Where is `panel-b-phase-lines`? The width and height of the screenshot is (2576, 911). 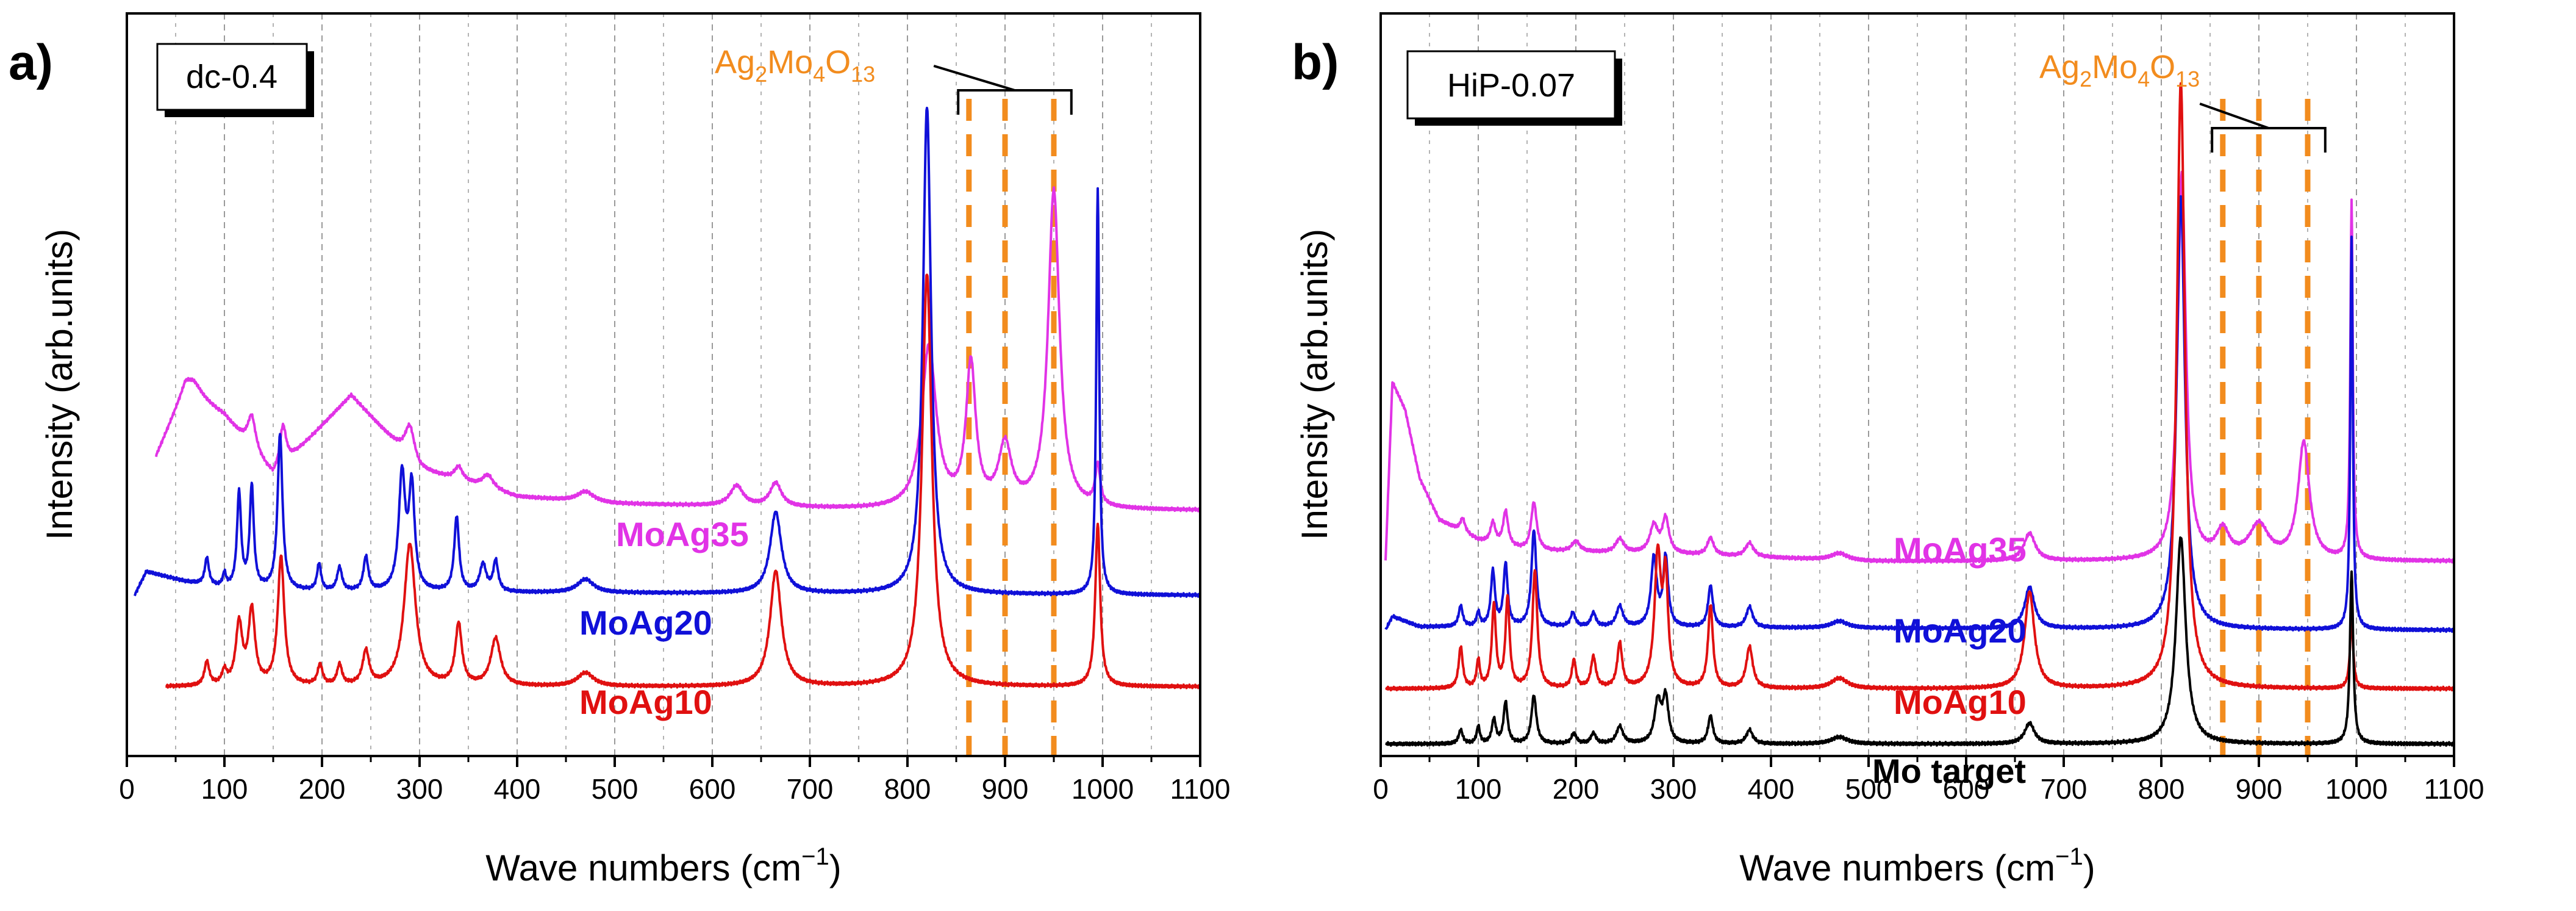
panel-b-phase-lines is located at coordinates (2265, 428).